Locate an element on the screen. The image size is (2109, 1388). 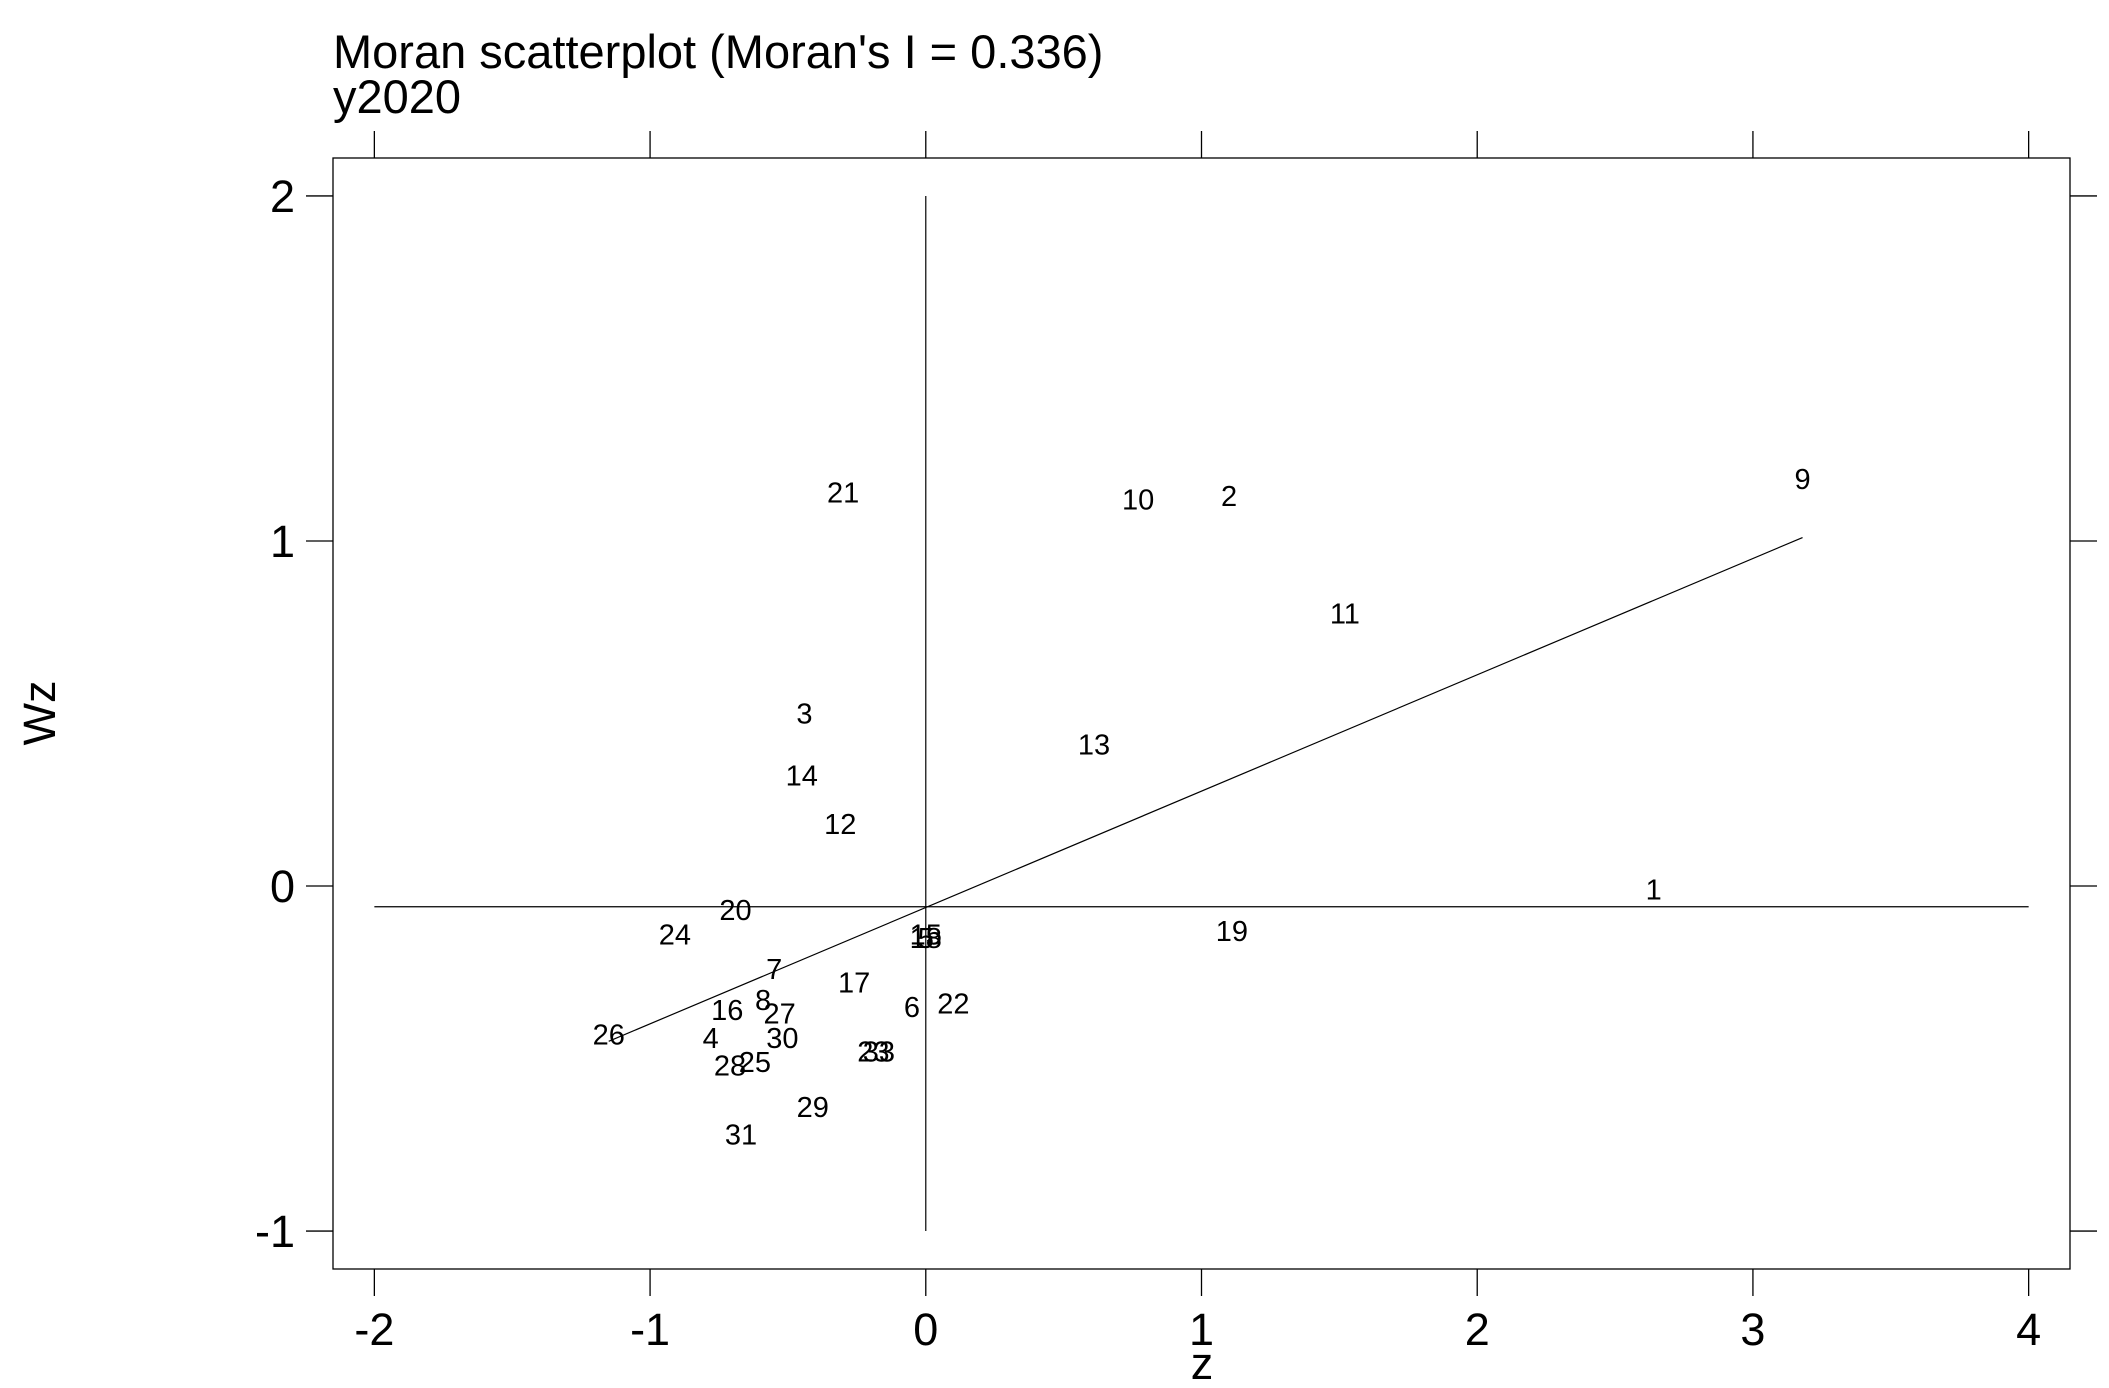
point-label-24: 24 is located at coordinates (675, 935).